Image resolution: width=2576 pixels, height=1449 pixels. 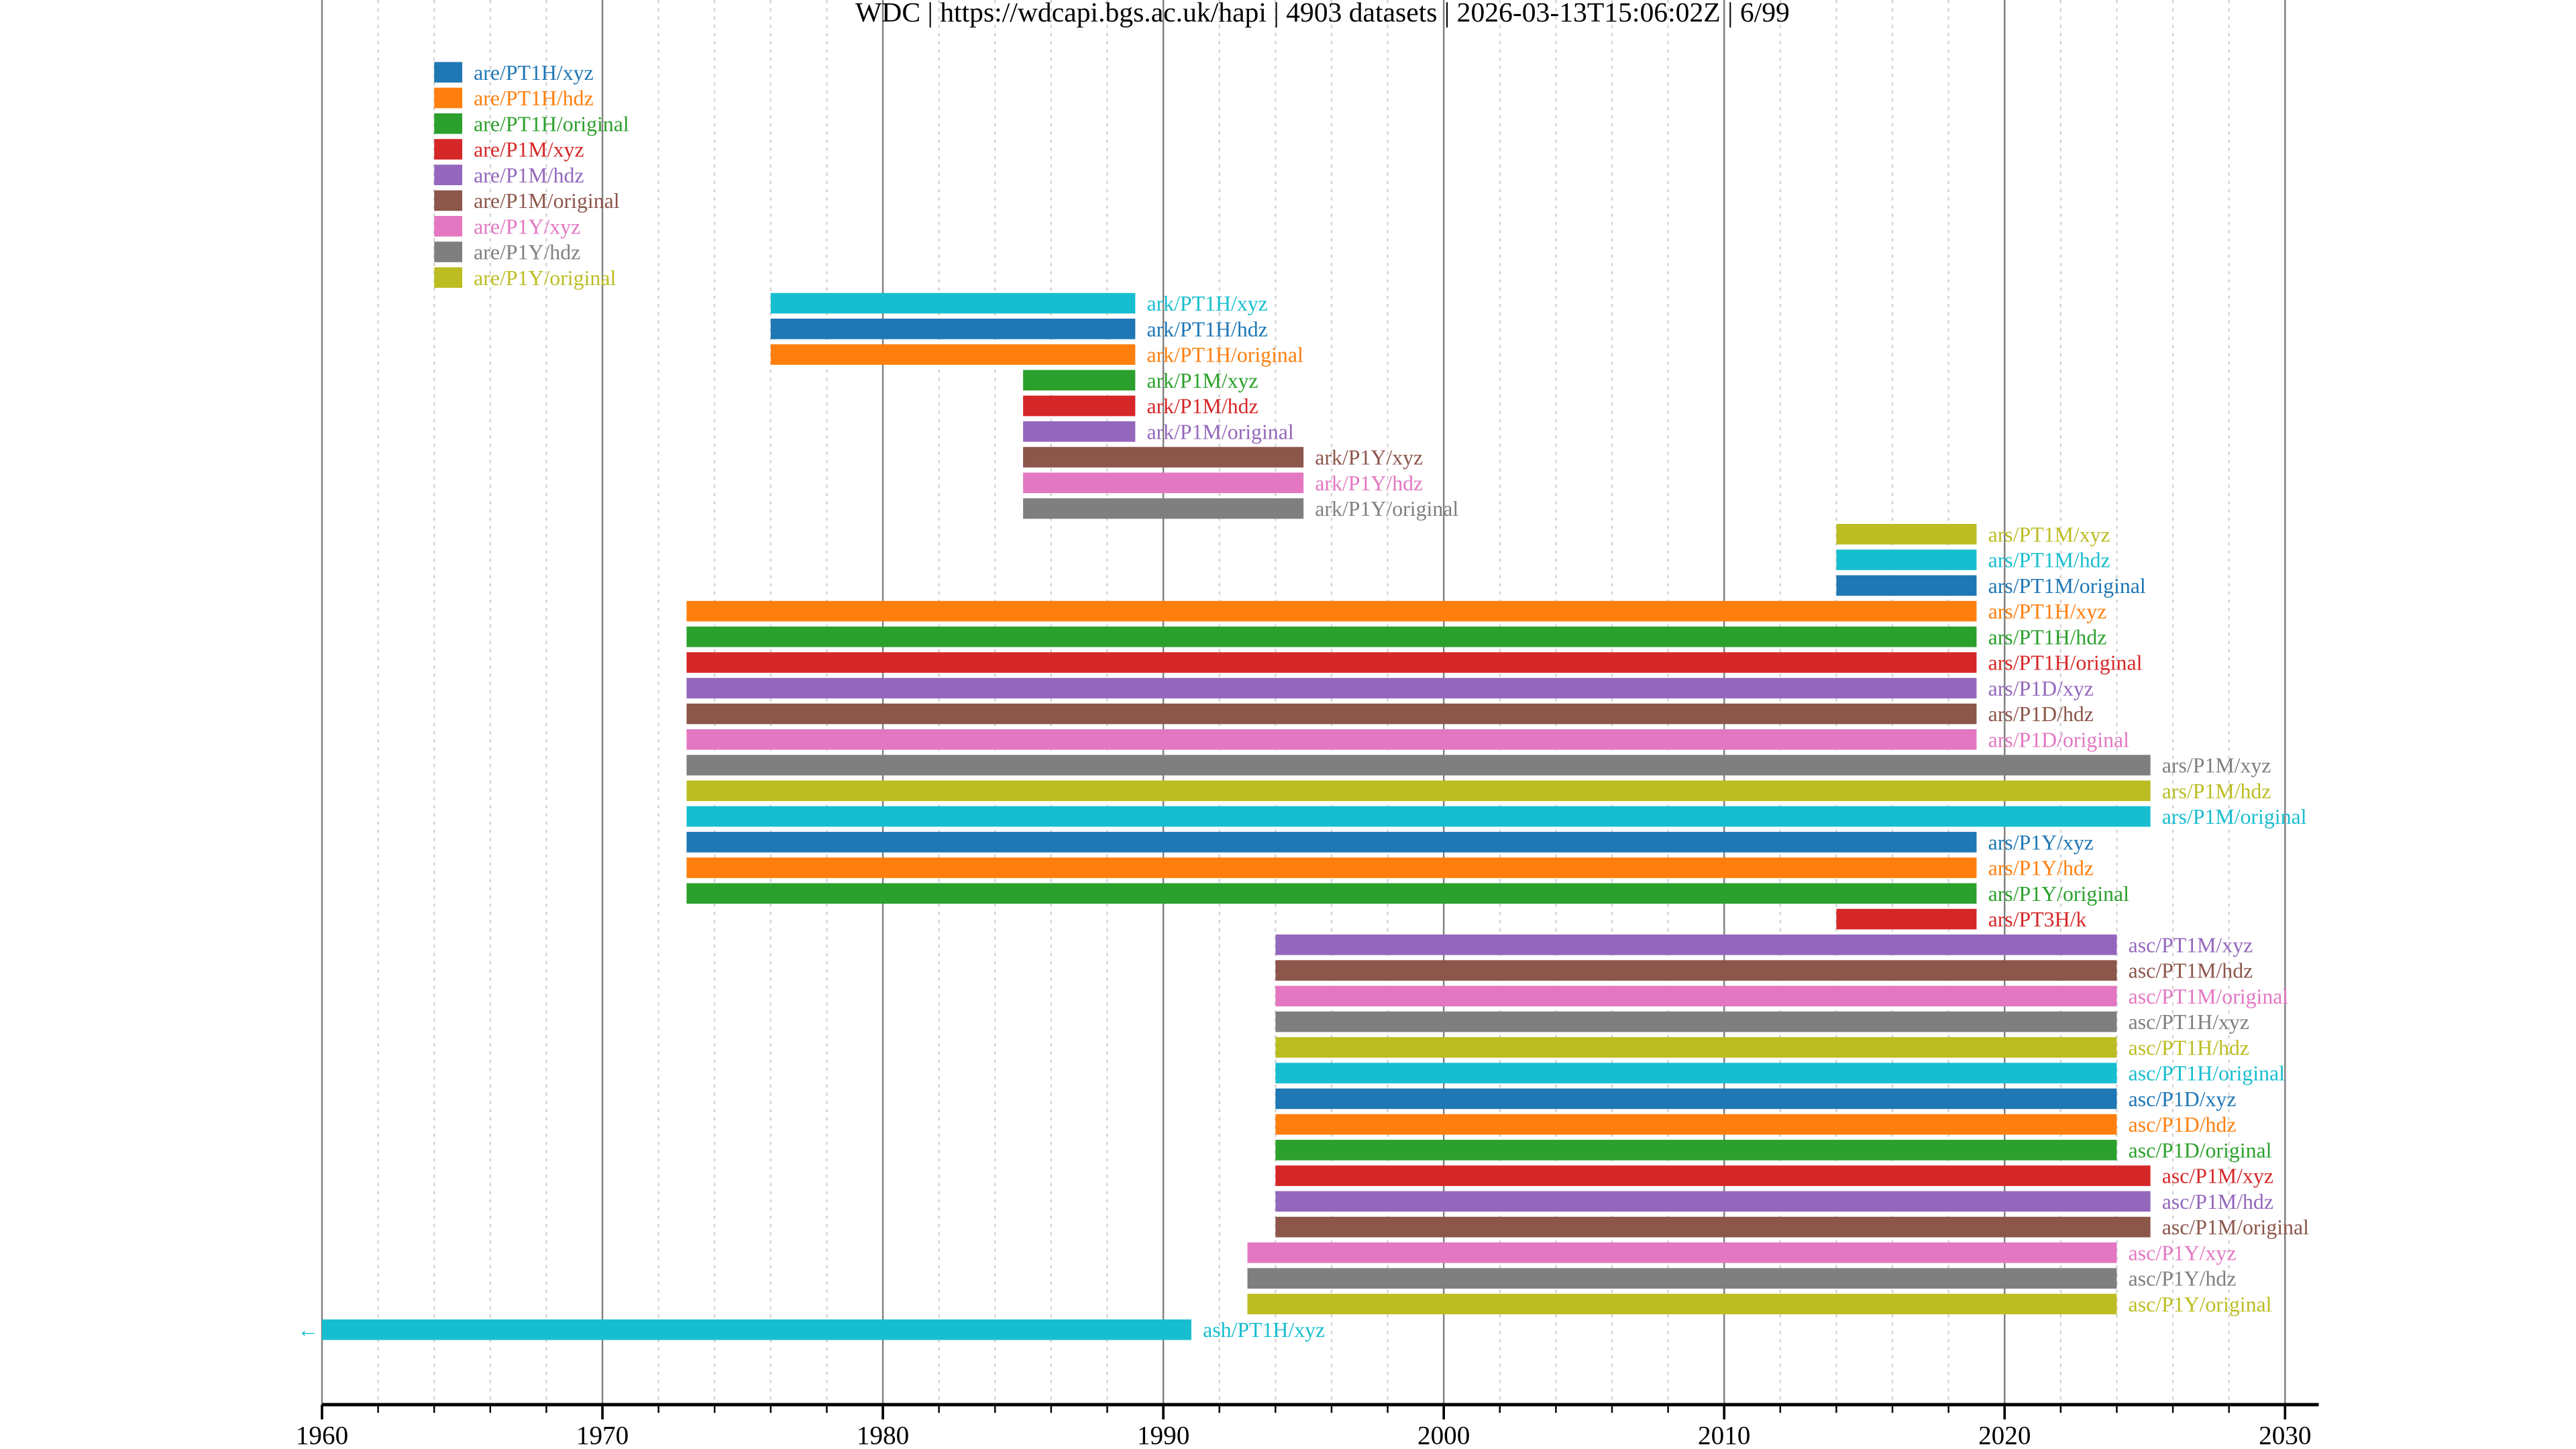 I want to click on dataset-label: ars/PT1M/xyz, so click(x=2049, y=534).